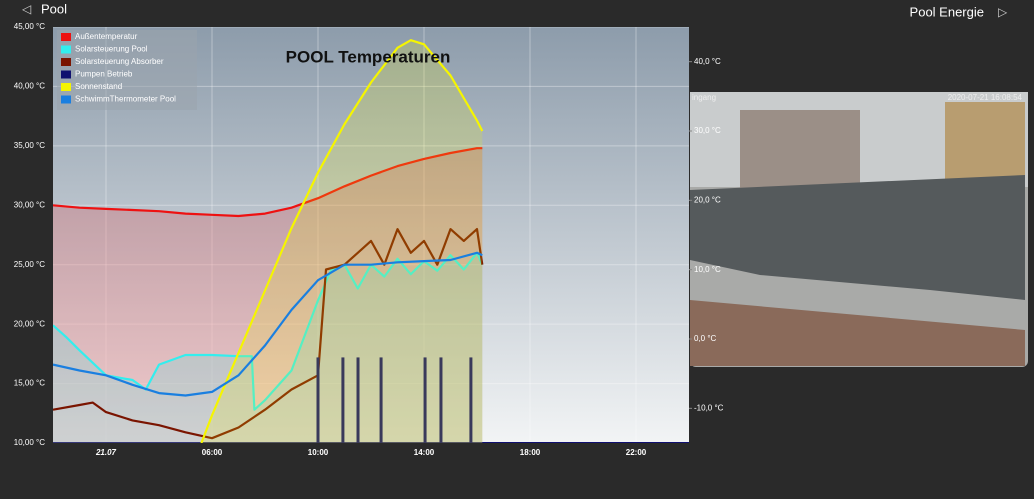 This screenshot has height=499, width=1034. What do you see at coordinates (318, 452) in the screenshot?
I see `x-tick-label: 10:00` at bounding box center [318, 452].